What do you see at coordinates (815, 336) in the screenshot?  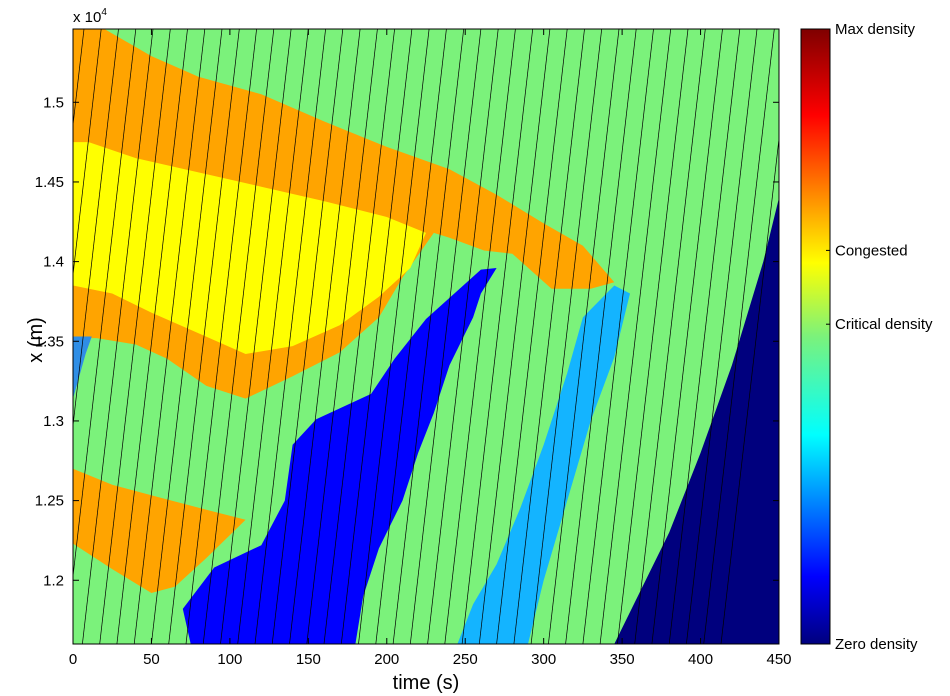 I see `colorbar` at bounding box center [815, 336].